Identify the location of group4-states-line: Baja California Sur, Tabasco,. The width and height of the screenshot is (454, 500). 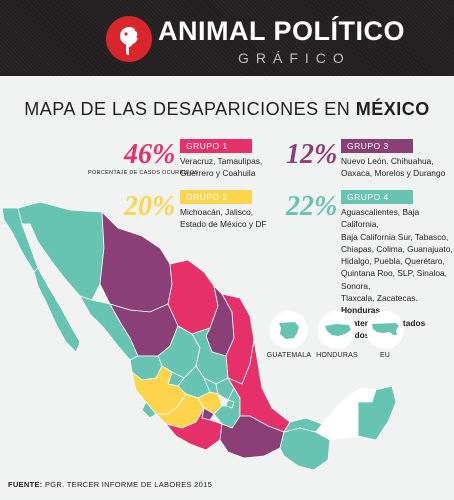
(395, 236).